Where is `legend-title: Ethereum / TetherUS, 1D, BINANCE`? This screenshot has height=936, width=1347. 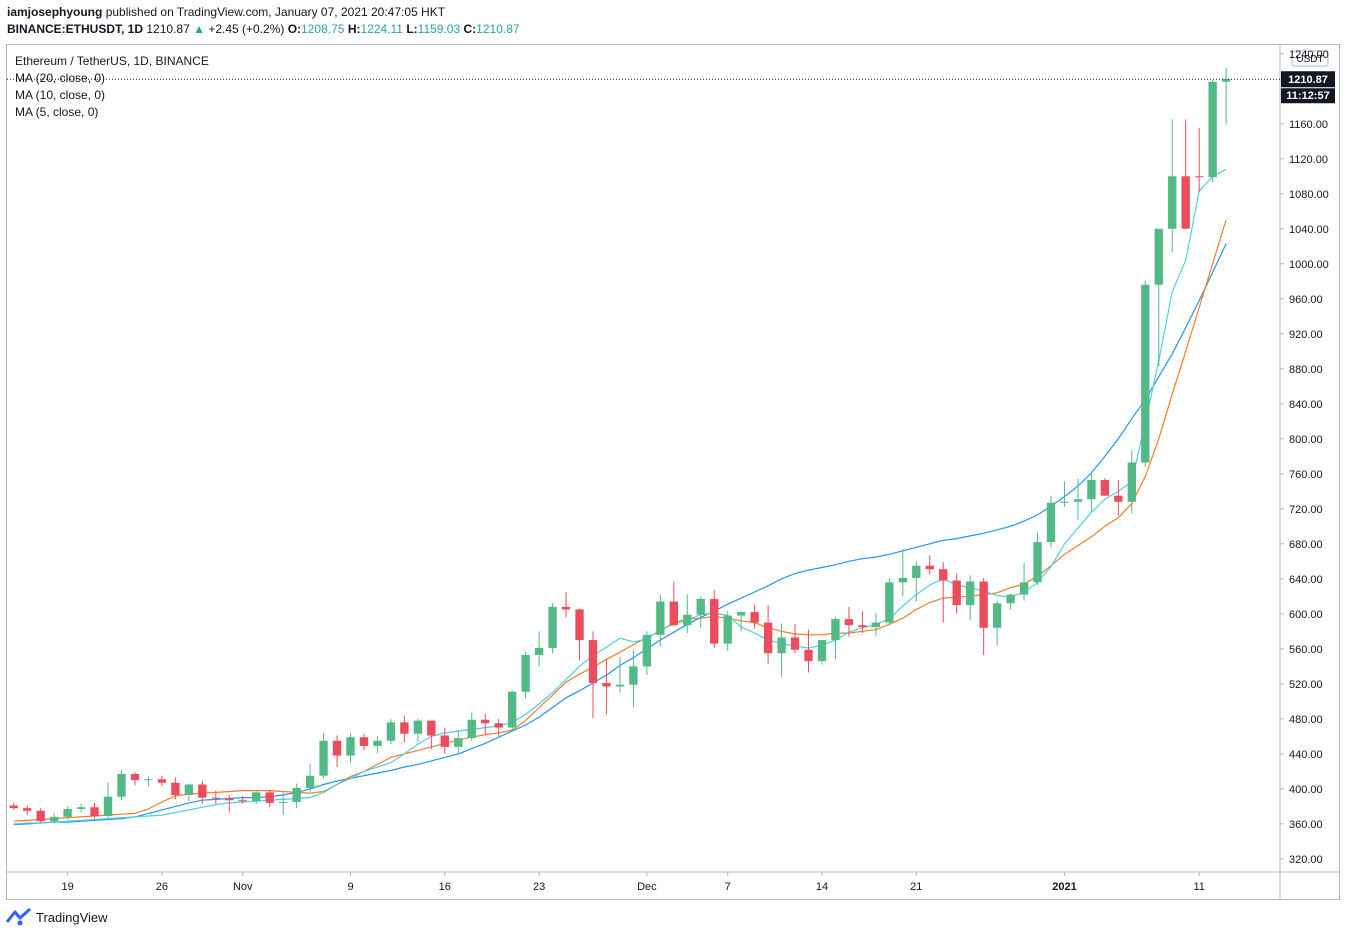
legend-title: Ethereum / TetherUS, 1D, BINANCE is located at coordinates (112, 61).